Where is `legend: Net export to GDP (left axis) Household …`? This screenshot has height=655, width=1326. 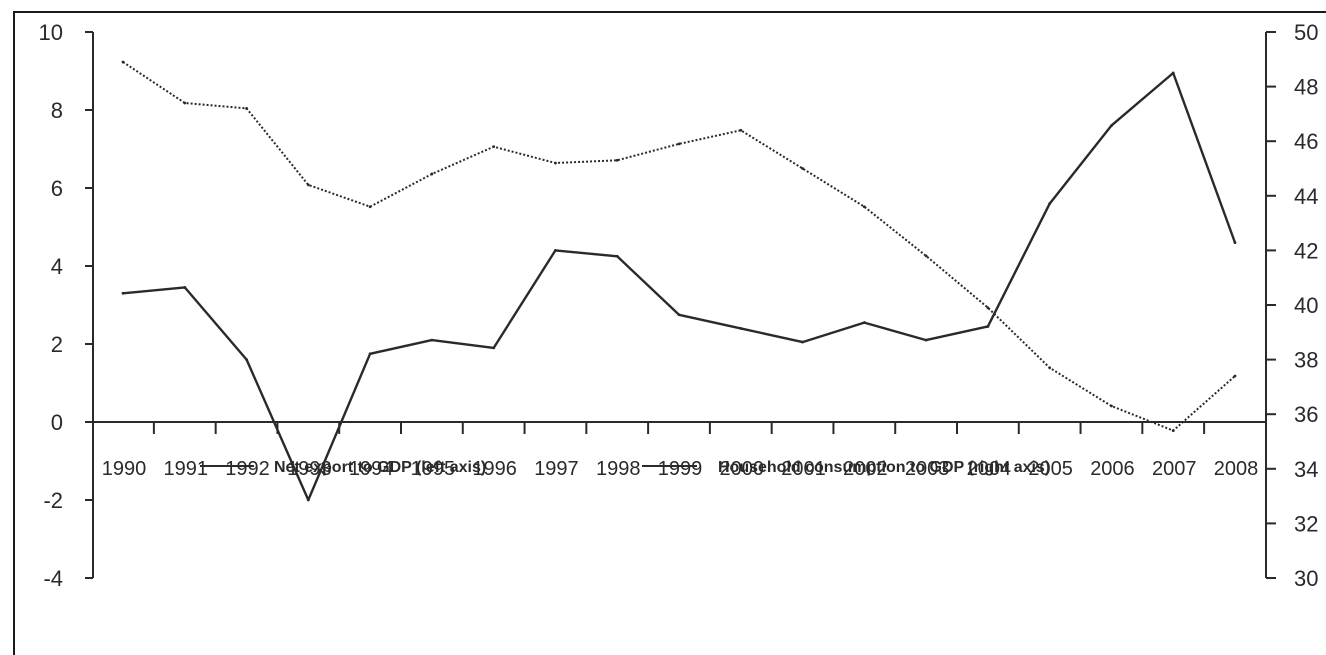 legend: Net export to GDP (left axis) Household … is located at coordinates (625, 467).